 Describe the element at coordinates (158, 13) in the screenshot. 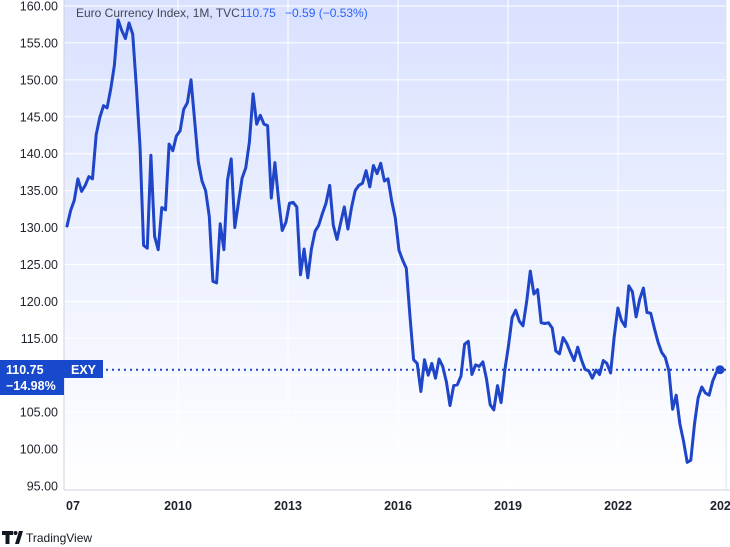

I see `legend-instrument: Euro Currency Index, 1M, TVC` at that location.